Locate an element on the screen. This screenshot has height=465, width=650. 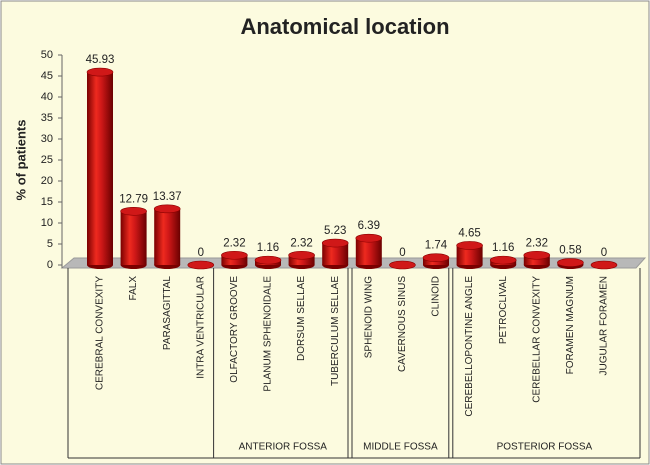
y-axis-label: % of patients is located at coordinates (20, 160).